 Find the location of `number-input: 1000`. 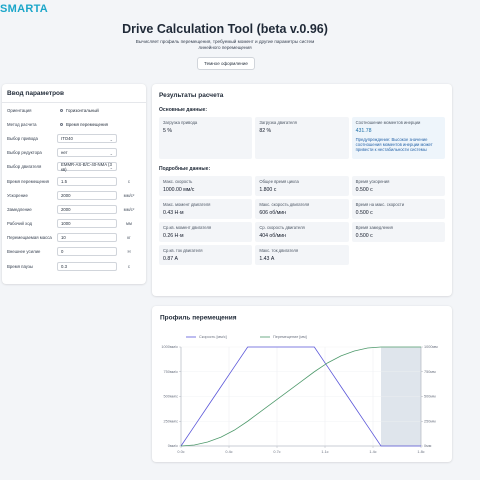

number-input: 1000 is located at coordinates (87, 224).